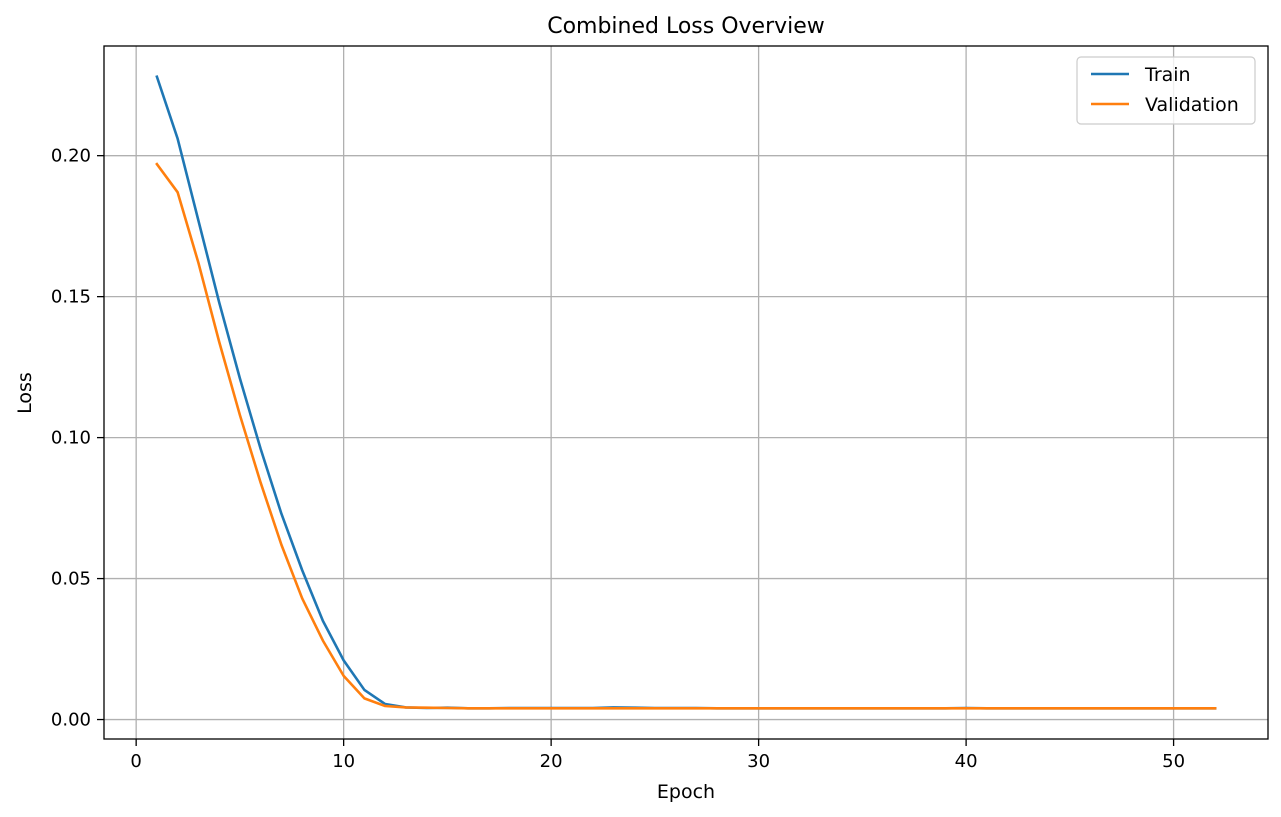  What do you see at coordinates (71, 297) in the screenshot?
I see `y-tick-label: 0.15` at bounding box center [71, 297].